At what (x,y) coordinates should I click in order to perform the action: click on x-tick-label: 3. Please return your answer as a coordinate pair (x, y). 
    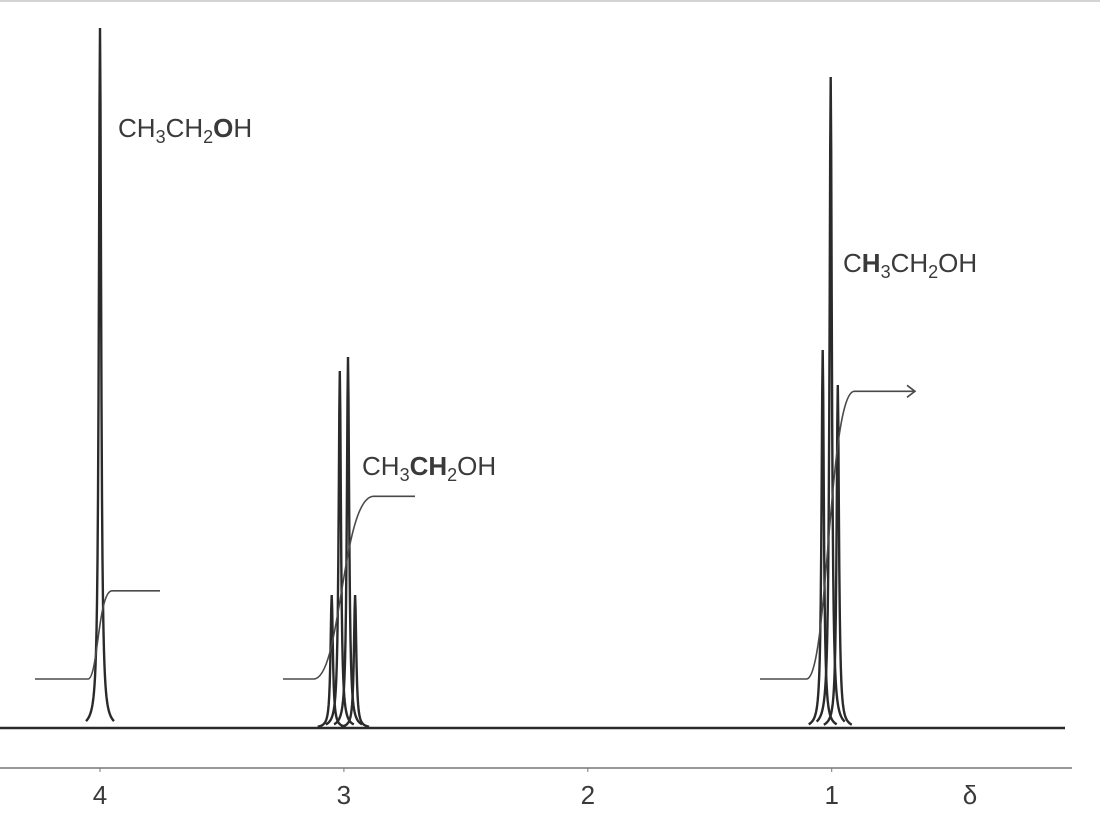
    Looking at the image, I should click on (344, 795).